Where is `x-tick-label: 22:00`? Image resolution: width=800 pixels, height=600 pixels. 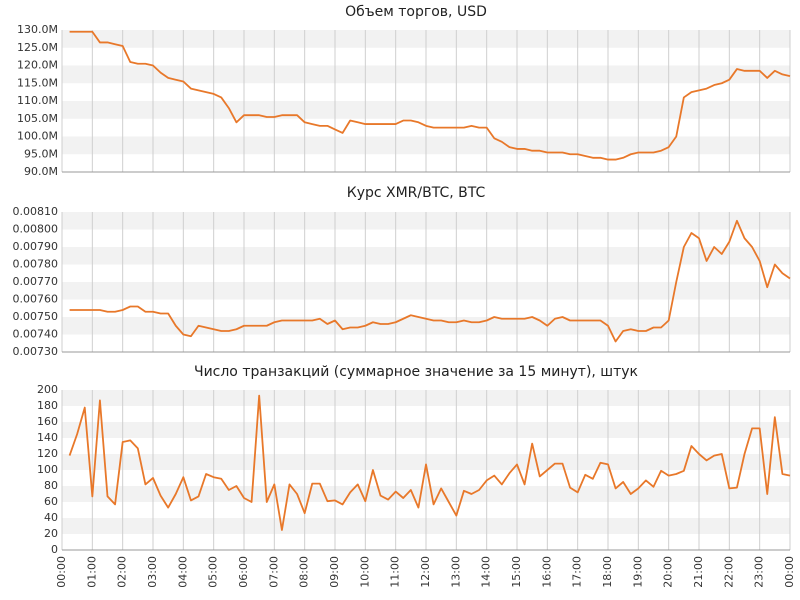
x-tick-label: 22:00 is located at coordinates (728, 572).